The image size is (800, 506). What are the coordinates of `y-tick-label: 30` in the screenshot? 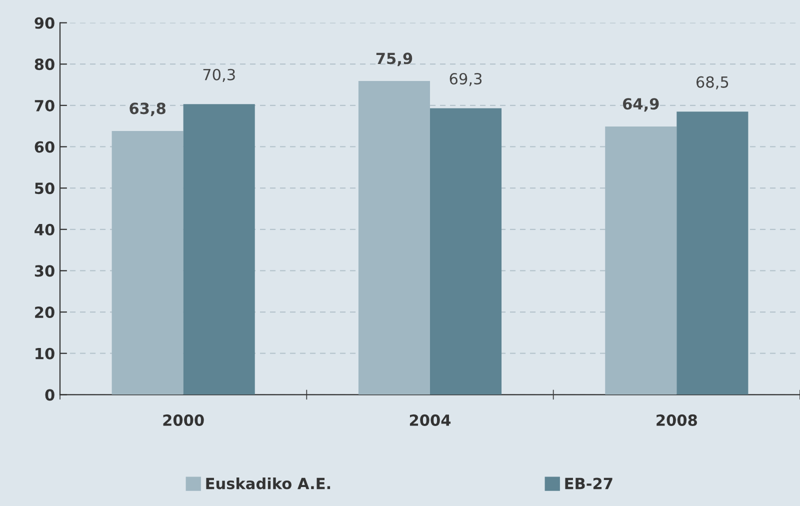 It's located at (44, 271).